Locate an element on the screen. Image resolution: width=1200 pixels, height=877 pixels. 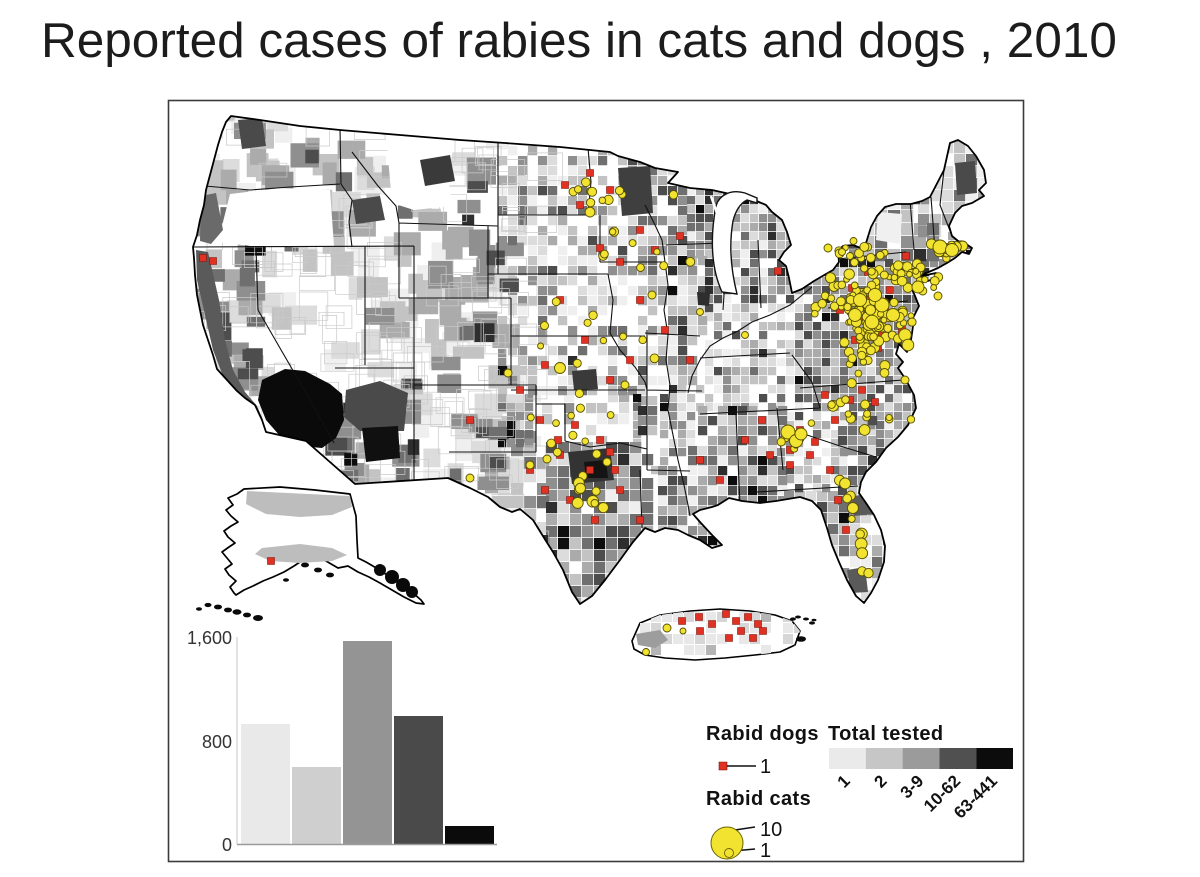
svg-text: 0 is located at coordinates (227, 845).